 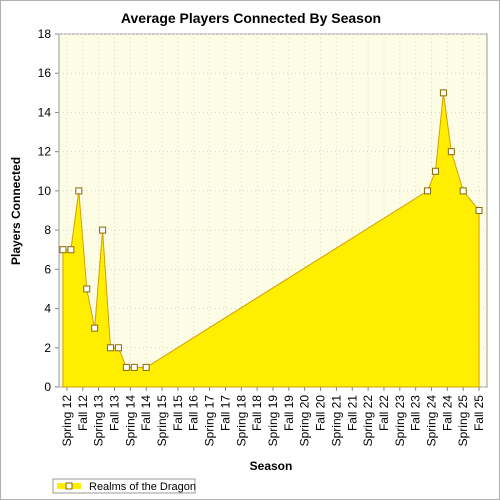 What do you see at coordinates (83, 413) in the screenshot?
I see `x-tick-label: Fall 12` at bounding box center [83, 413].